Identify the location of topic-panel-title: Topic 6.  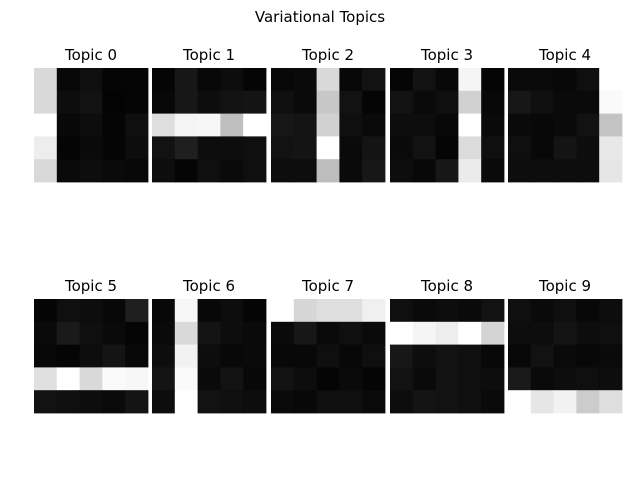
(208, 286).